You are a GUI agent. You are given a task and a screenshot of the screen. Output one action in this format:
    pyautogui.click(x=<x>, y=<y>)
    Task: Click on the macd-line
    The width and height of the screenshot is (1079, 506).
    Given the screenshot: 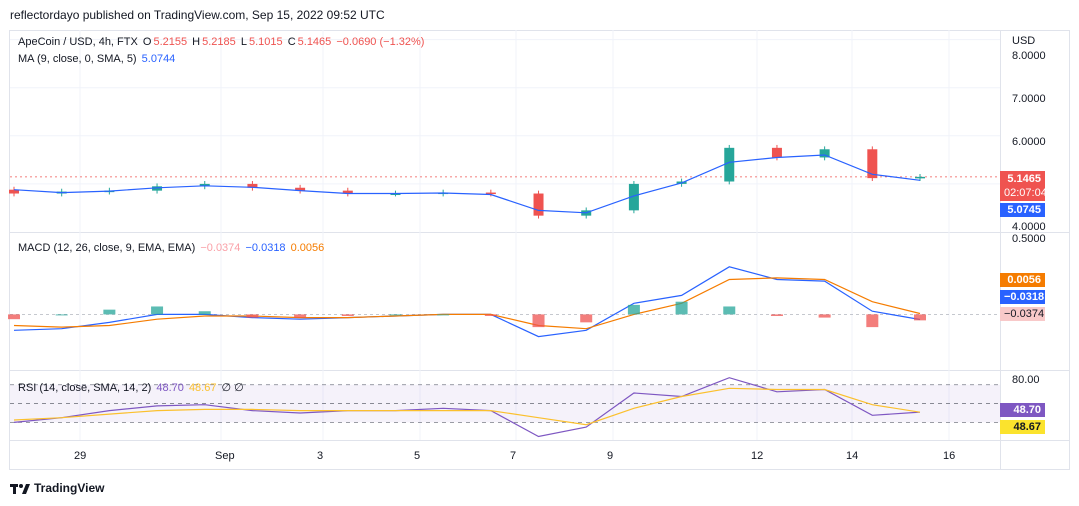 What is the action you would take?
    pyautogui.click(x=467, y=302)
    